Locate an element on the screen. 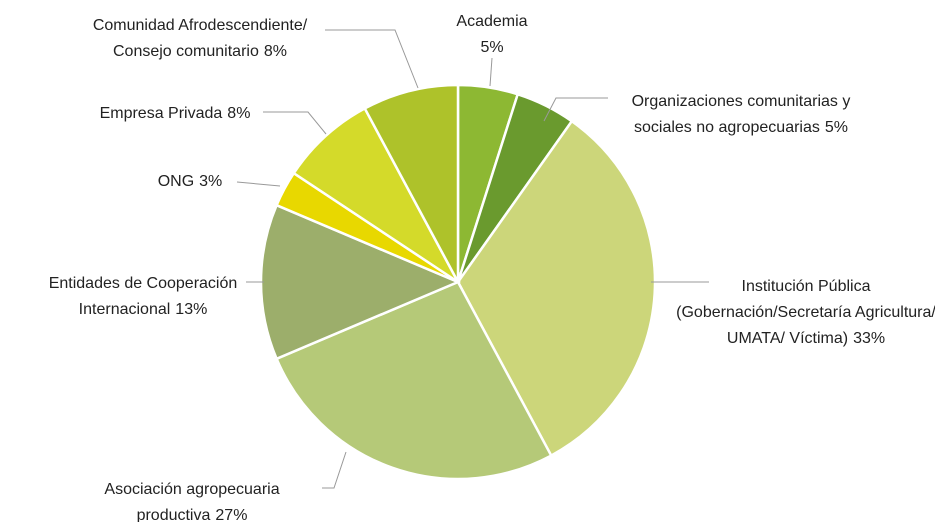 The width and height of the screenshot is (935, 527). label-line: Asociación agropecuaria is located at coordinates (191, 489).